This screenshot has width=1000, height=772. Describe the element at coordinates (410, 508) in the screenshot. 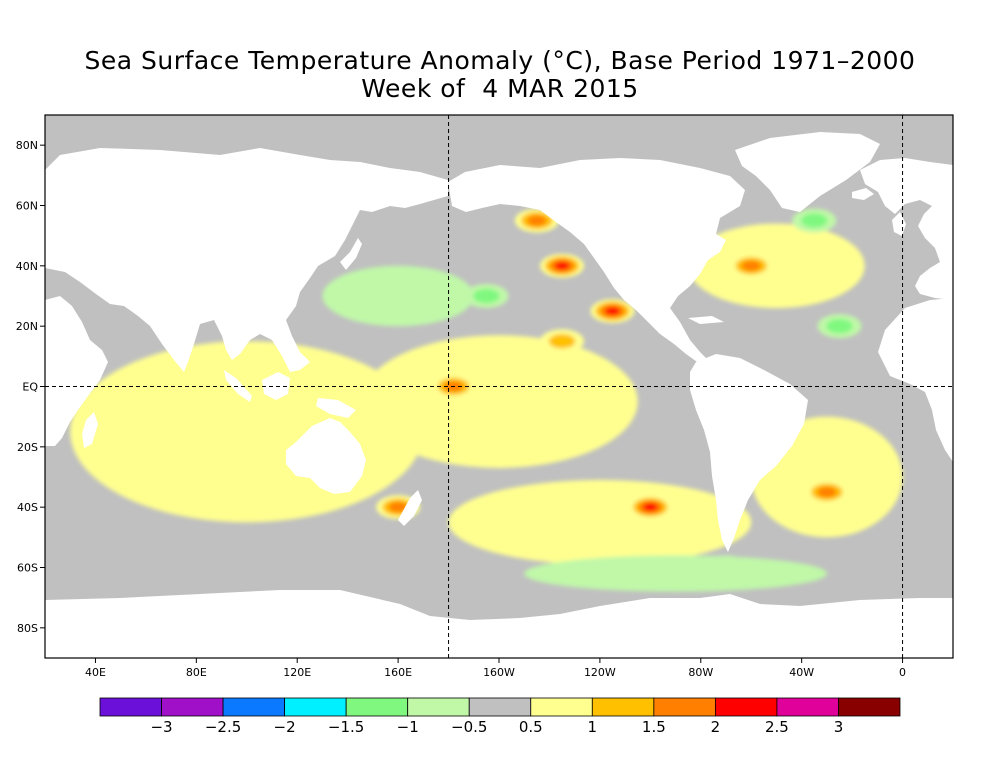

I see `new-zealand-land` at that location.